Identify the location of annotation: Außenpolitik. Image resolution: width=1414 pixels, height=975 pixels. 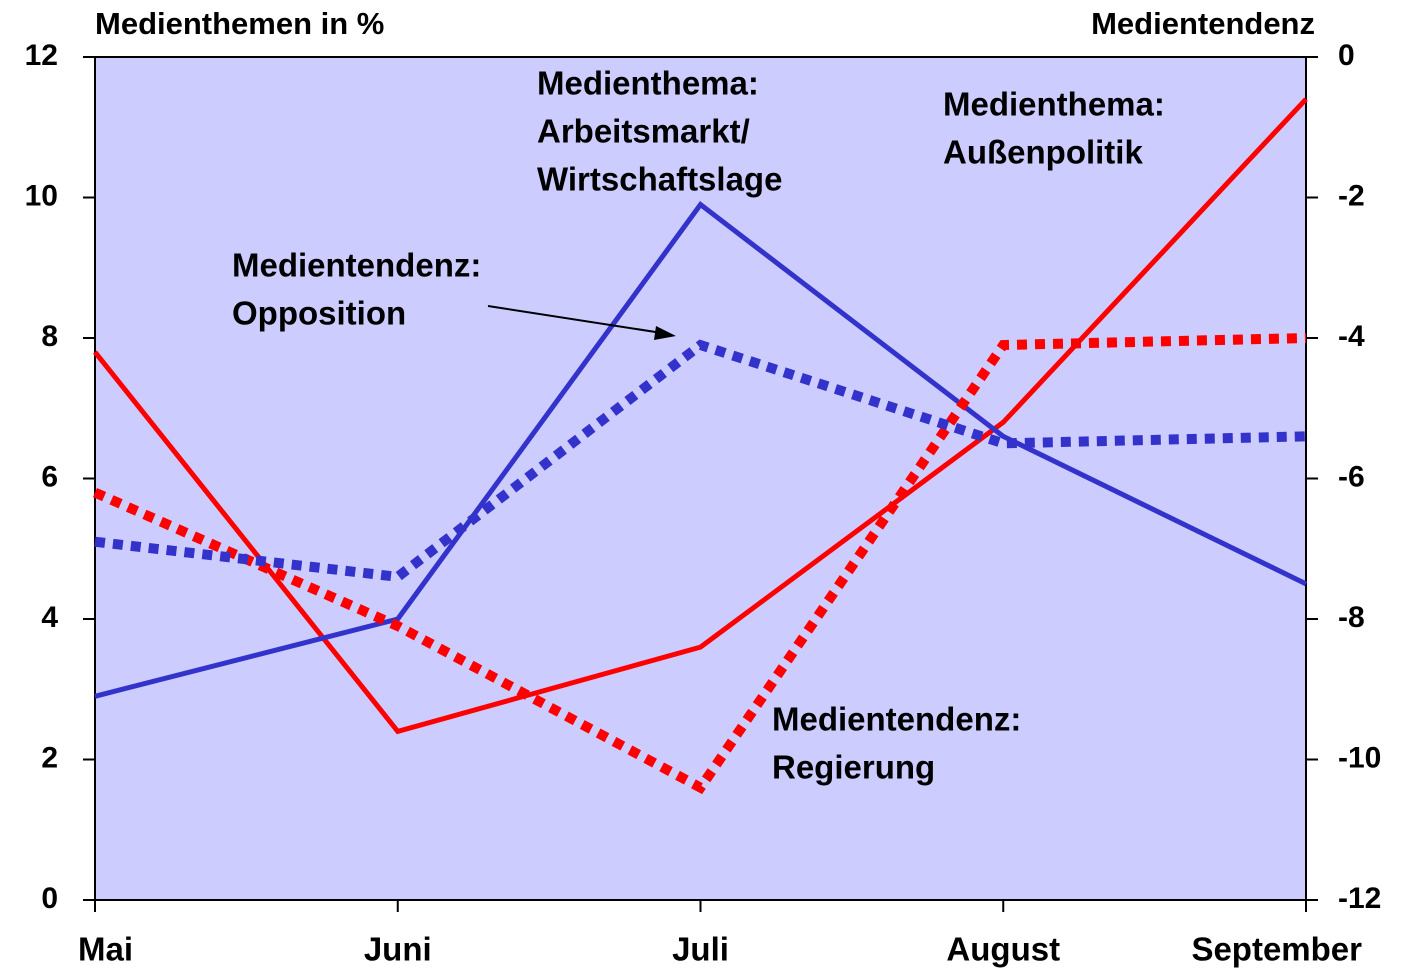
(1043, 152).